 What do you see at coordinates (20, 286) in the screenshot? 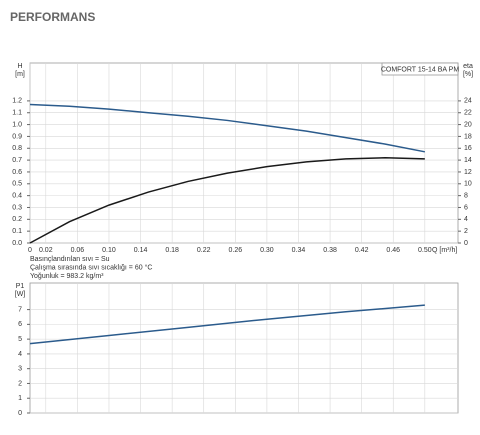
I see `y-axis-label: P1` at bounding box center [20, 286].